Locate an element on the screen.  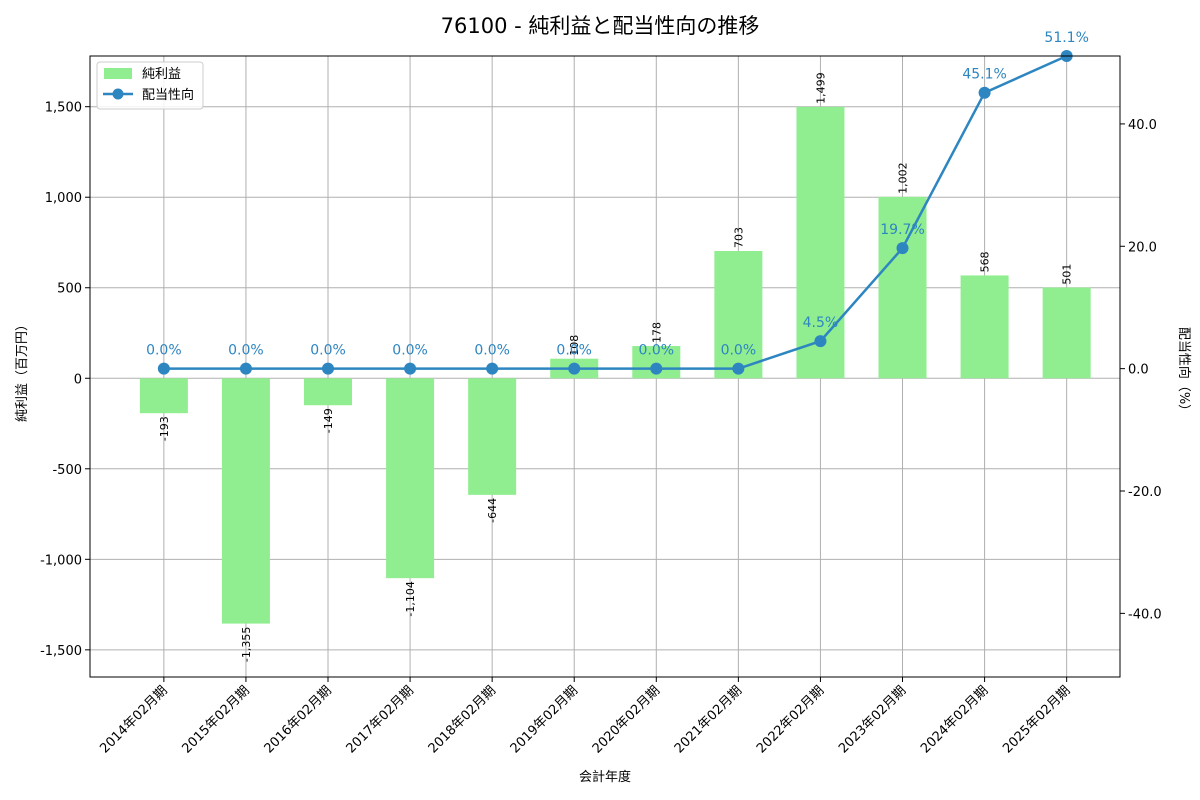
y2-axis-label: 配当性向（%） is located at coordinates (1184, 372).